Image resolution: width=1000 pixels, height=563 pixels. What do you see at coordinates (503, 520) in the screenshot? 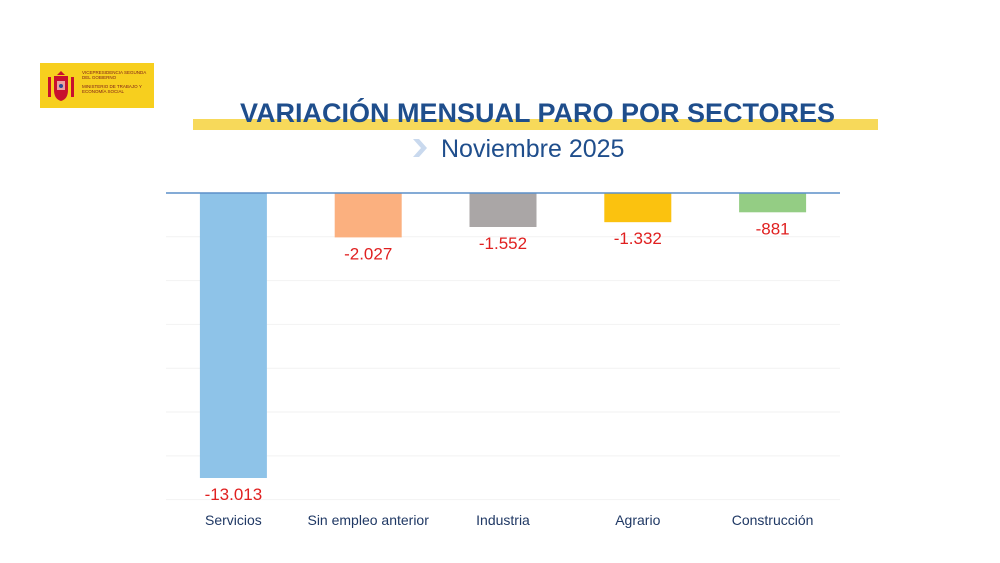
I see `category-label: Industria` at bounding box center [503, 520].